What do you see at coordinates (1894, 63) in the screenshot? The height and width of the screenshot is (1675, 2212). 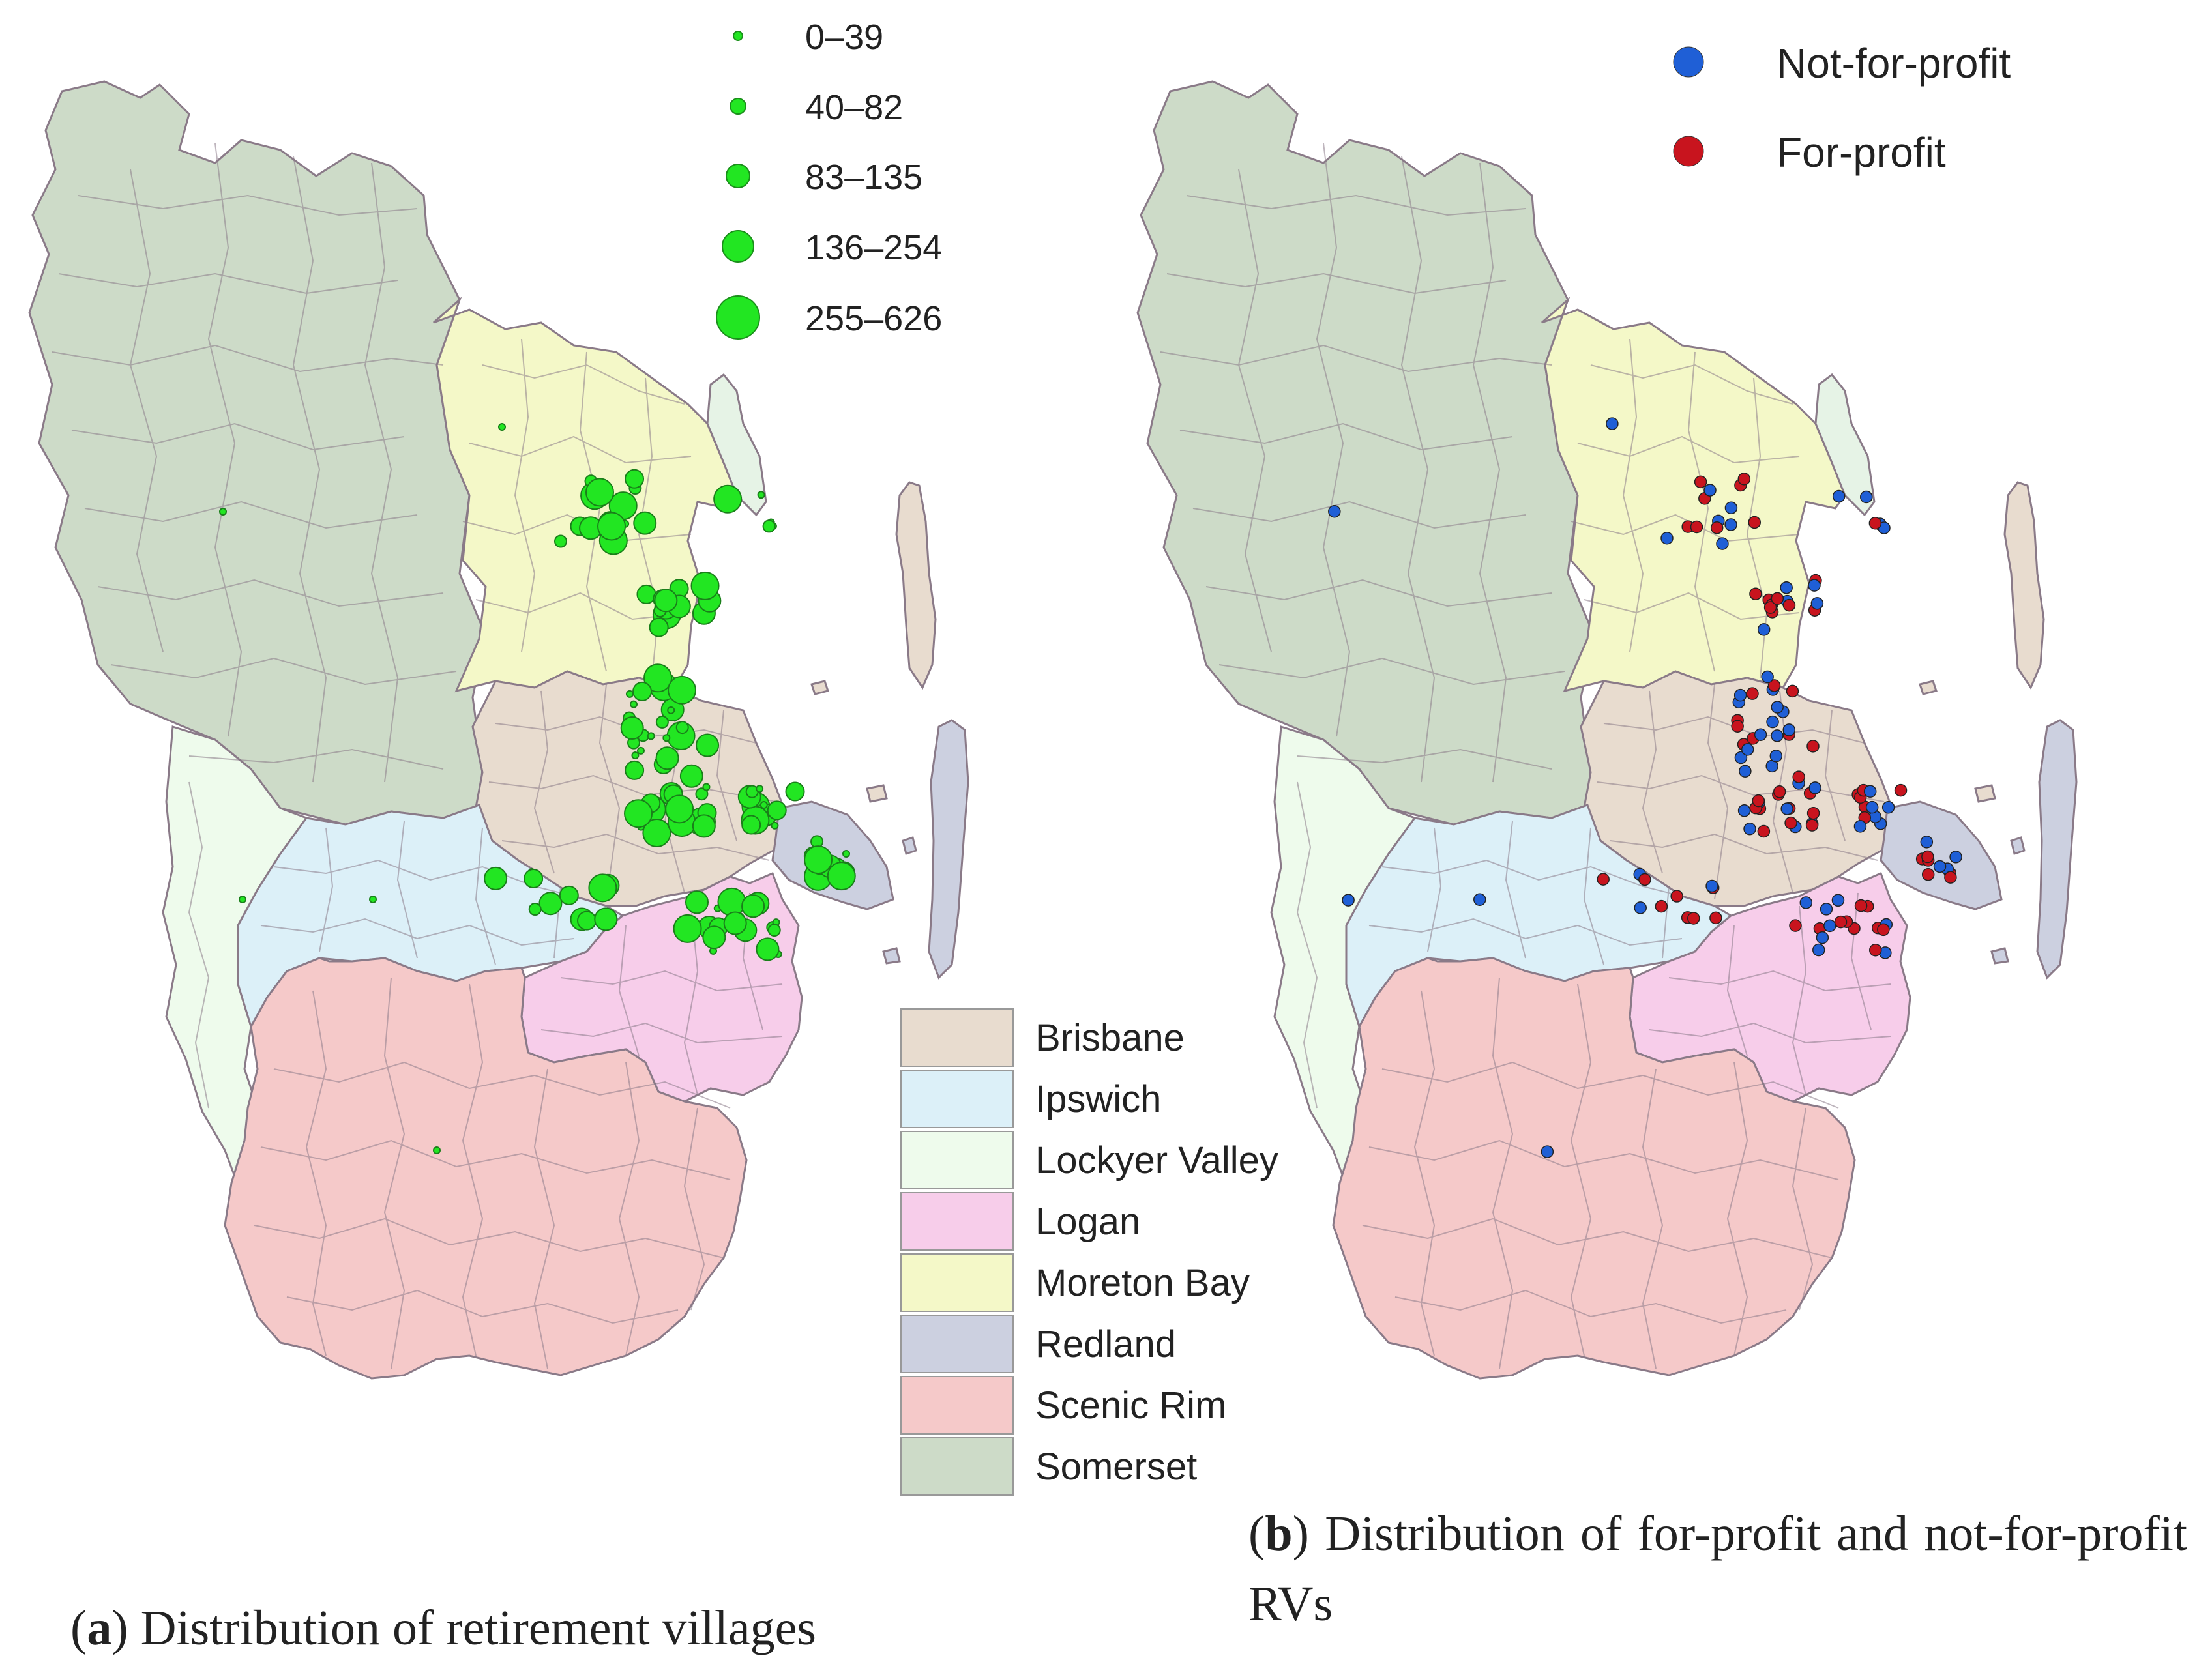 I see `type-legend-label: Not-for-profit` at bounding box center [1894, 63].